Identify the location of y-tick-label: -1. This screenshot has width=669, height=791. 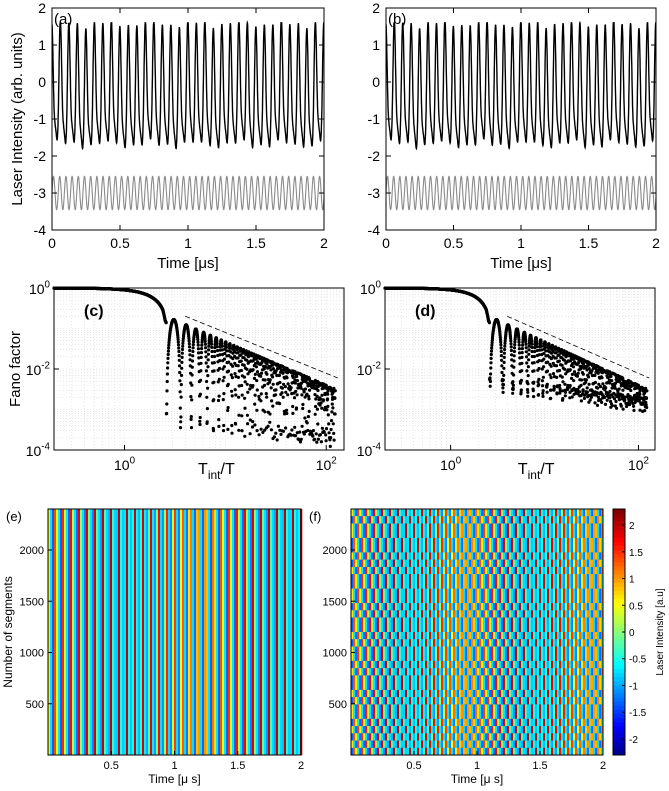
(374, 119).